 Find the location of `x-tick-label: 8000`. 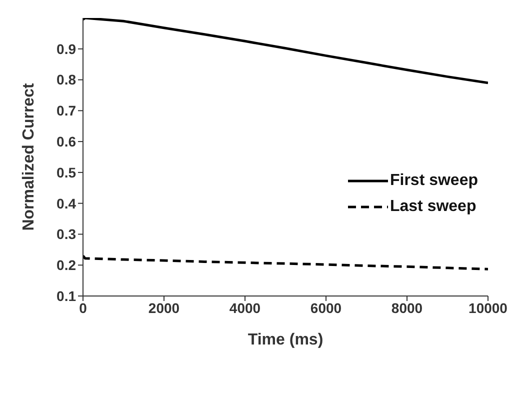

x-tick-label: 8000 is located at coordinates (407, 308).